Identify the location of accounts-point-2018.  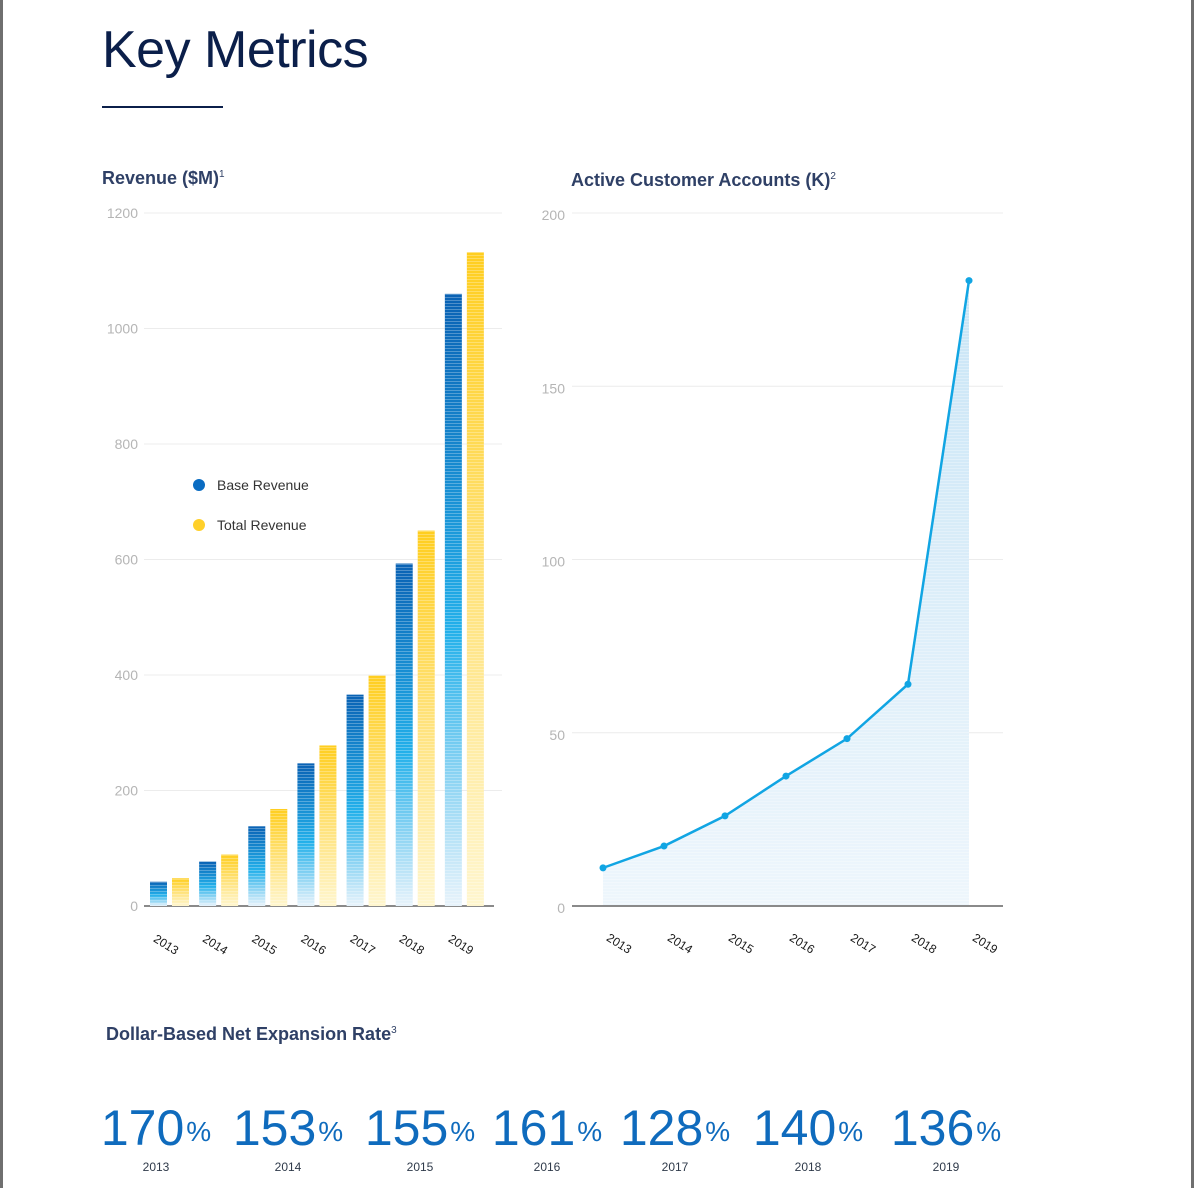
(908, 684).